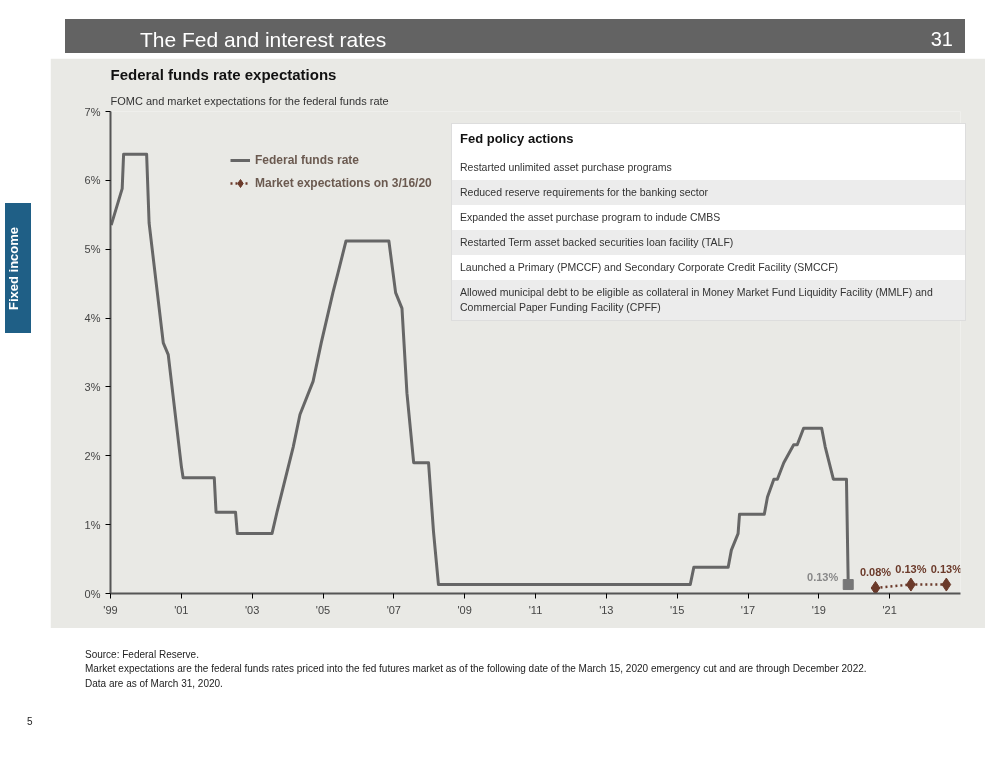  What do you see at coordinates (92, 180) in the screenshot?
I see `y-tick-label: 6%` at bounding box center [92, 180].